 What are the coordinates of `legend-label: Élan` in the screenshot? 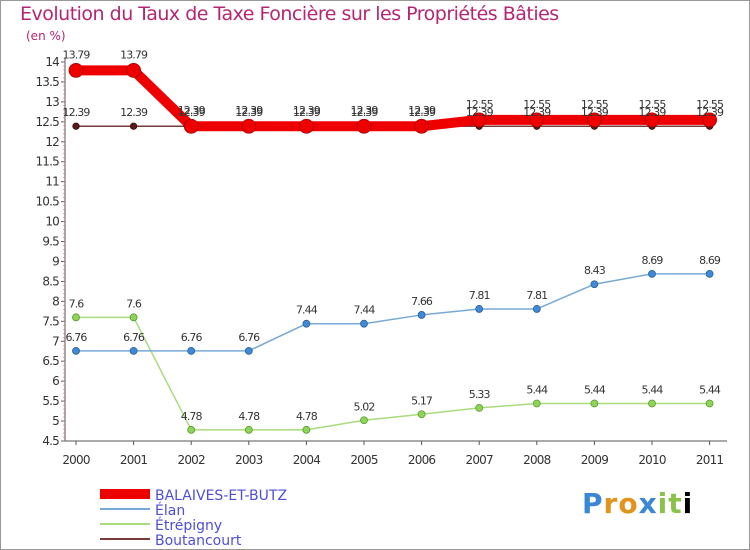 It's located at (170, 510).